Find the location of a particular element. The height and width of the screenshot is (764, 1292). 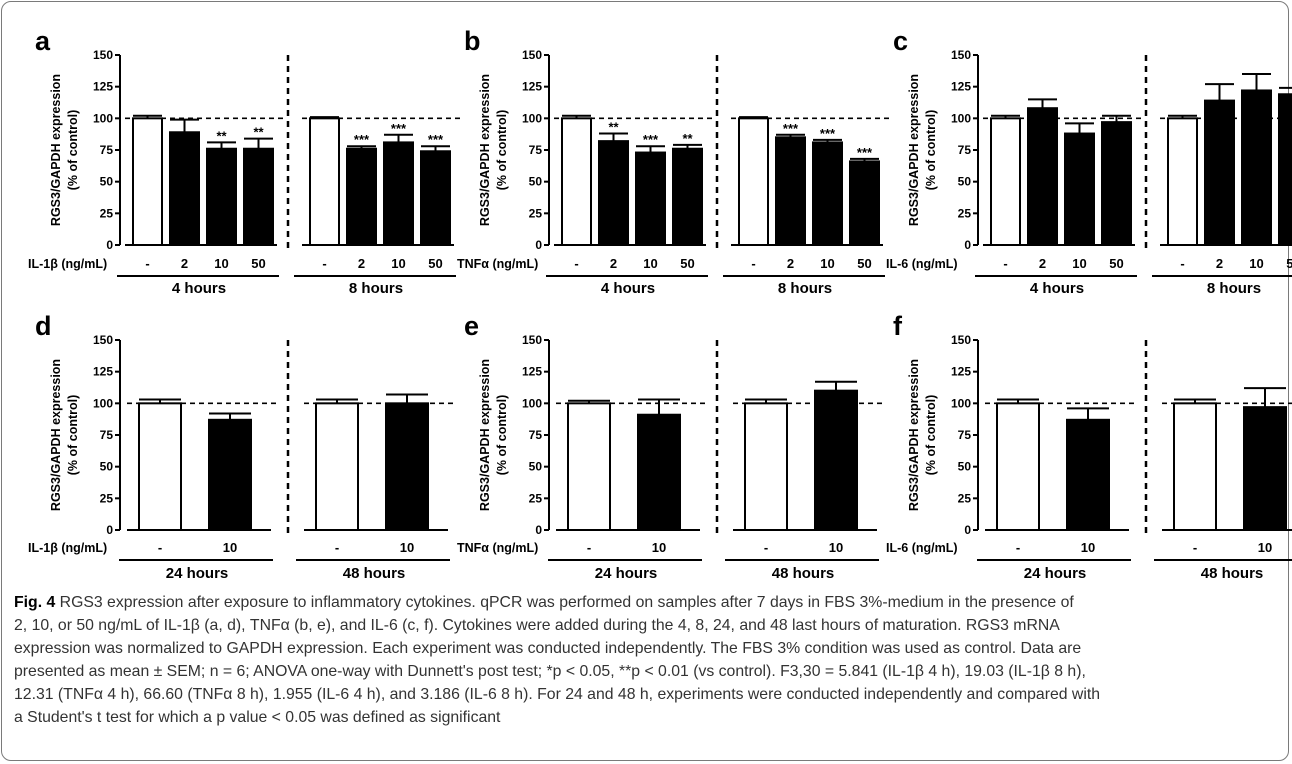

panel-letter-b: b is located at coordinates (472, 41).